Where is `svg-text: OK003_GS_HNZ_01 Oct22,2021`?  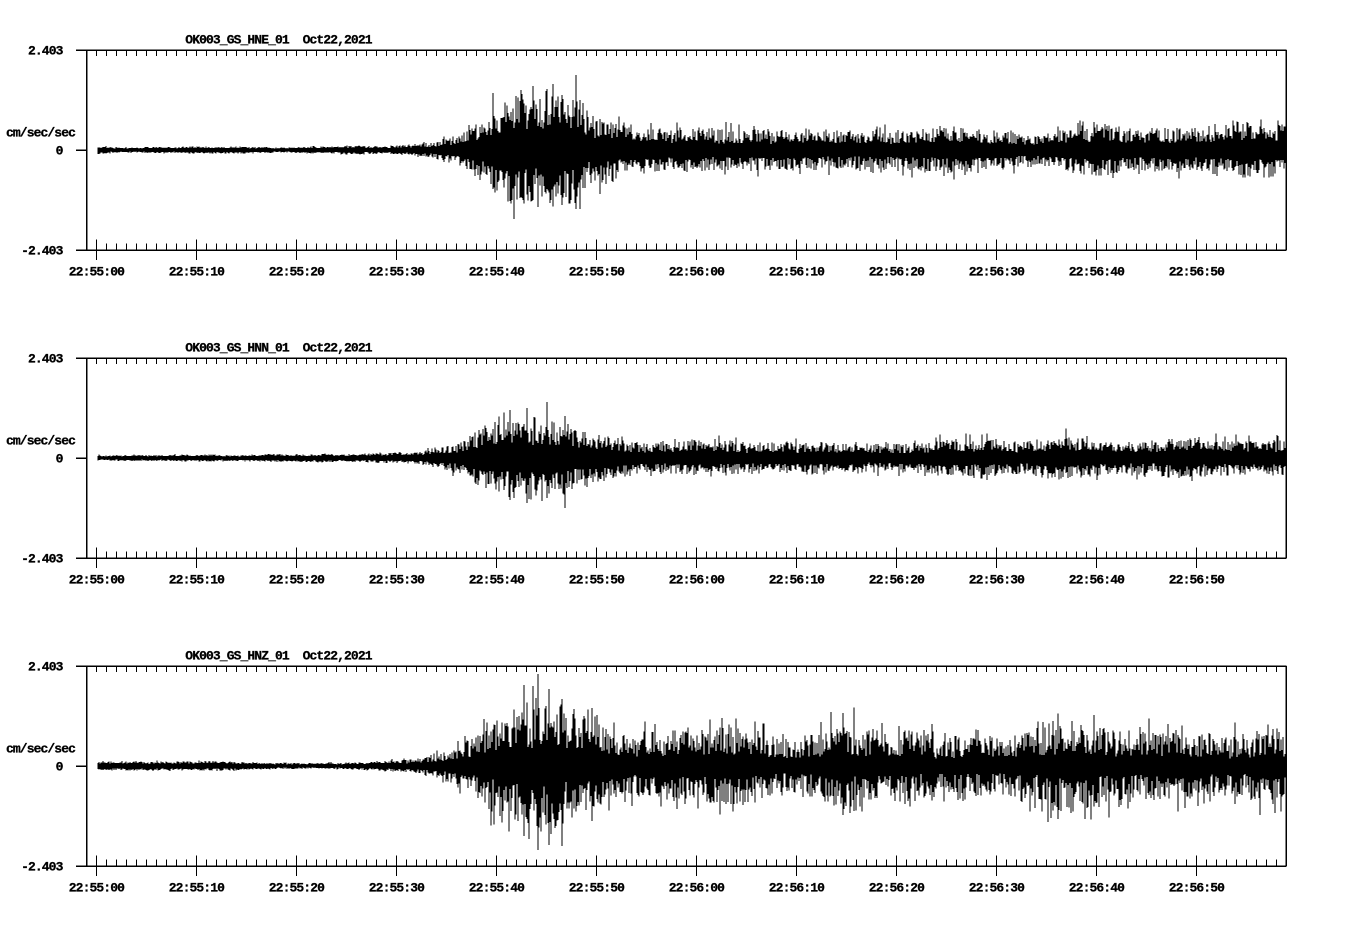
svg-text: OK003_GS_HNZ_01 Oct22,2021 is located at coordinates (278, 656).